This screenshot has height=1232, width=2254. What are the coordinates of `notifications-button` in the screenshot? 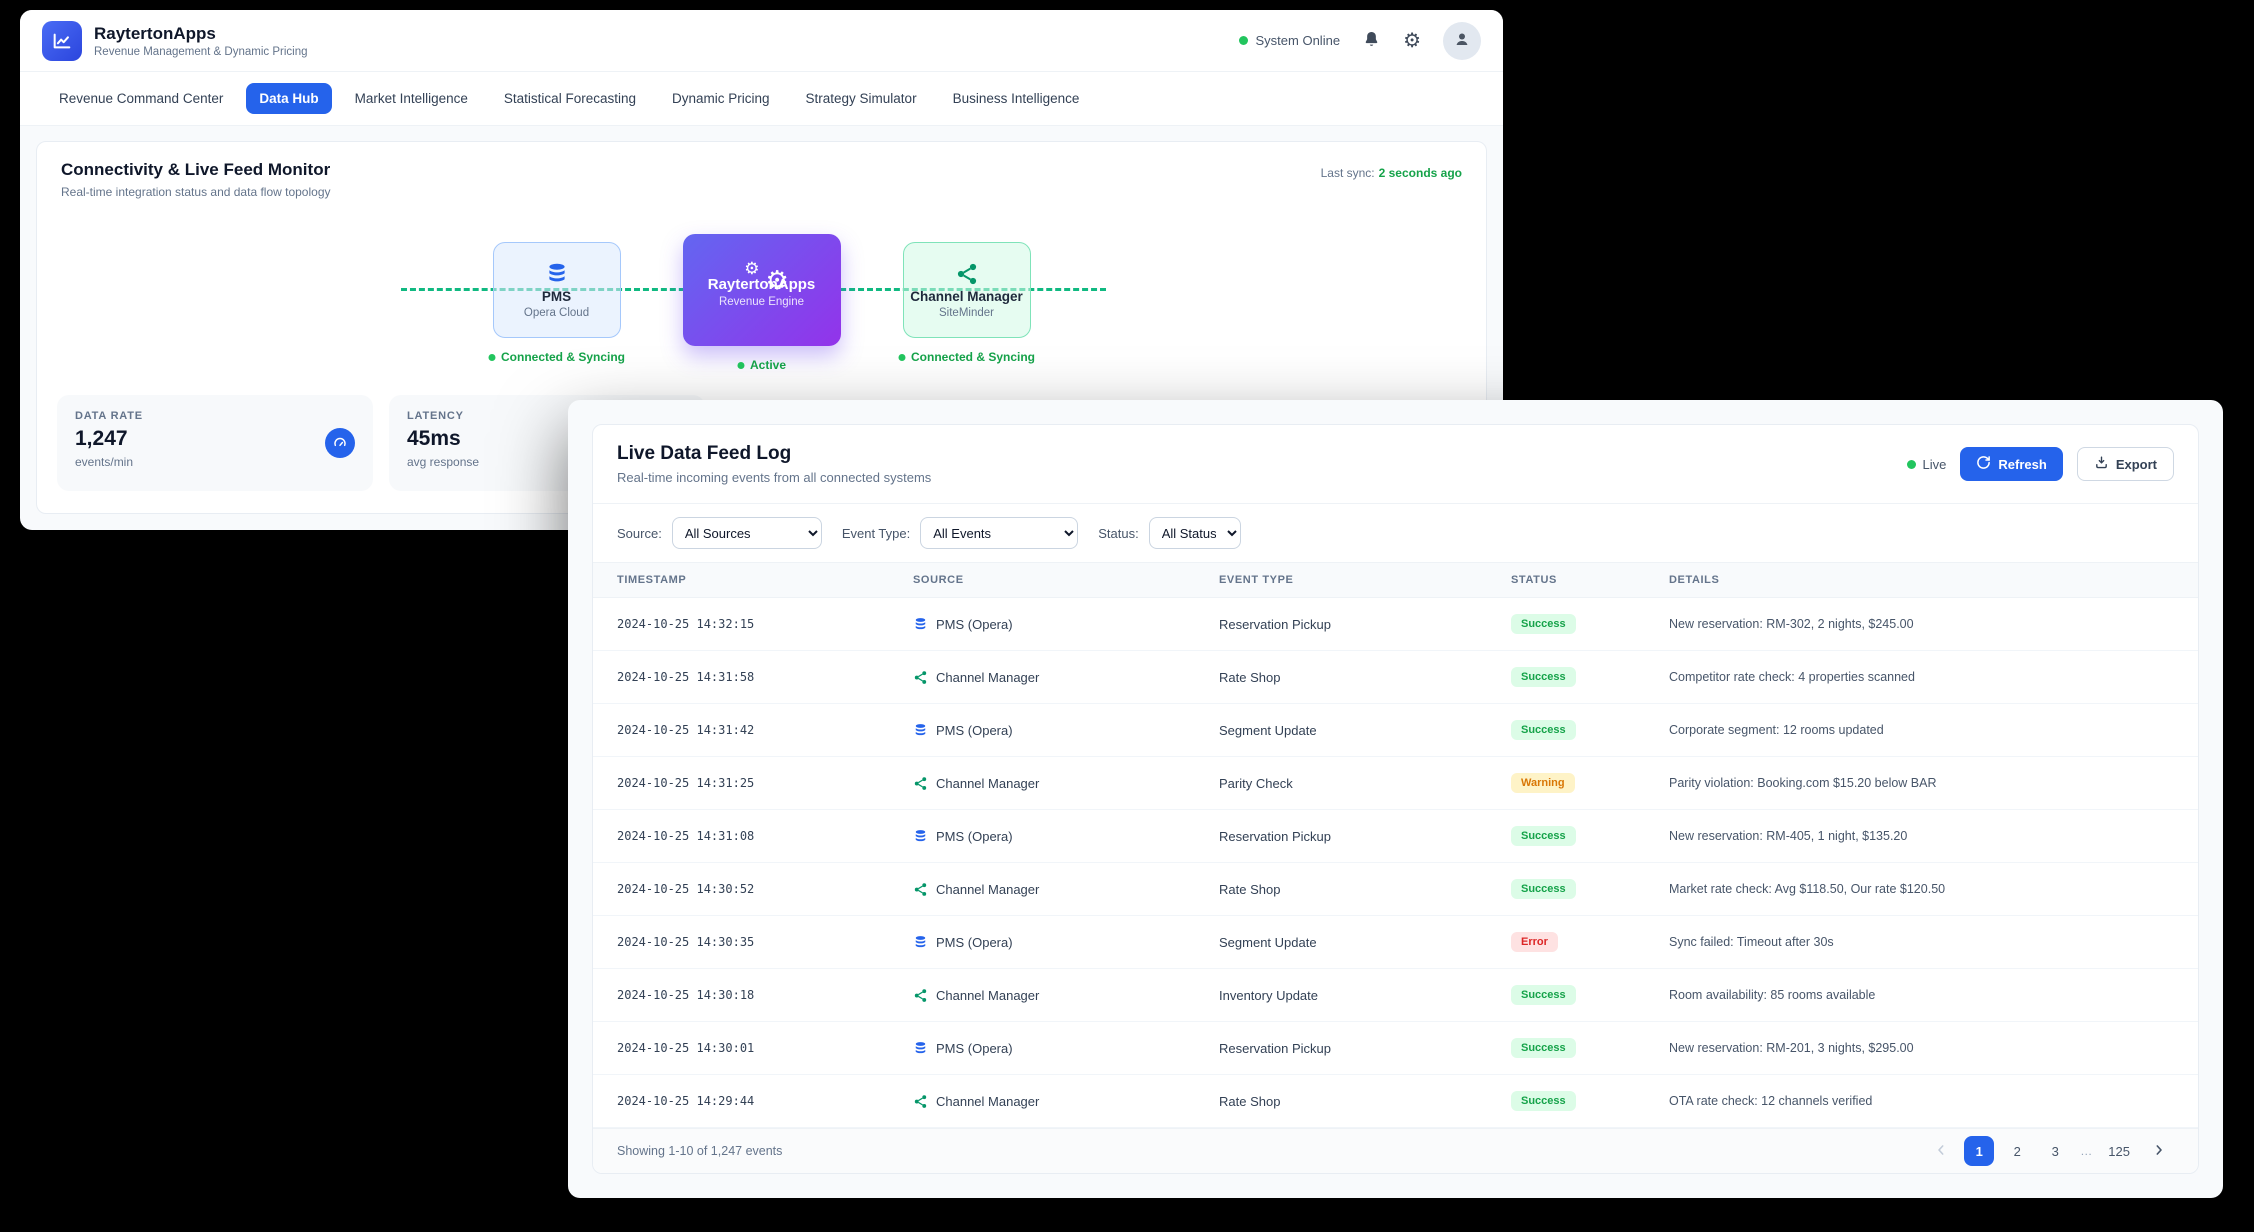 It's located at (1371, 41).